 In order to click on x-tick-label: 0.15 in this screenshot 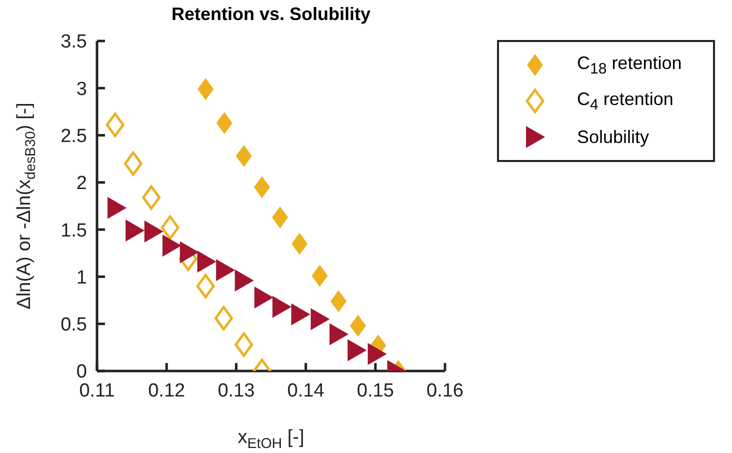, I will do `click(375, 391)`.